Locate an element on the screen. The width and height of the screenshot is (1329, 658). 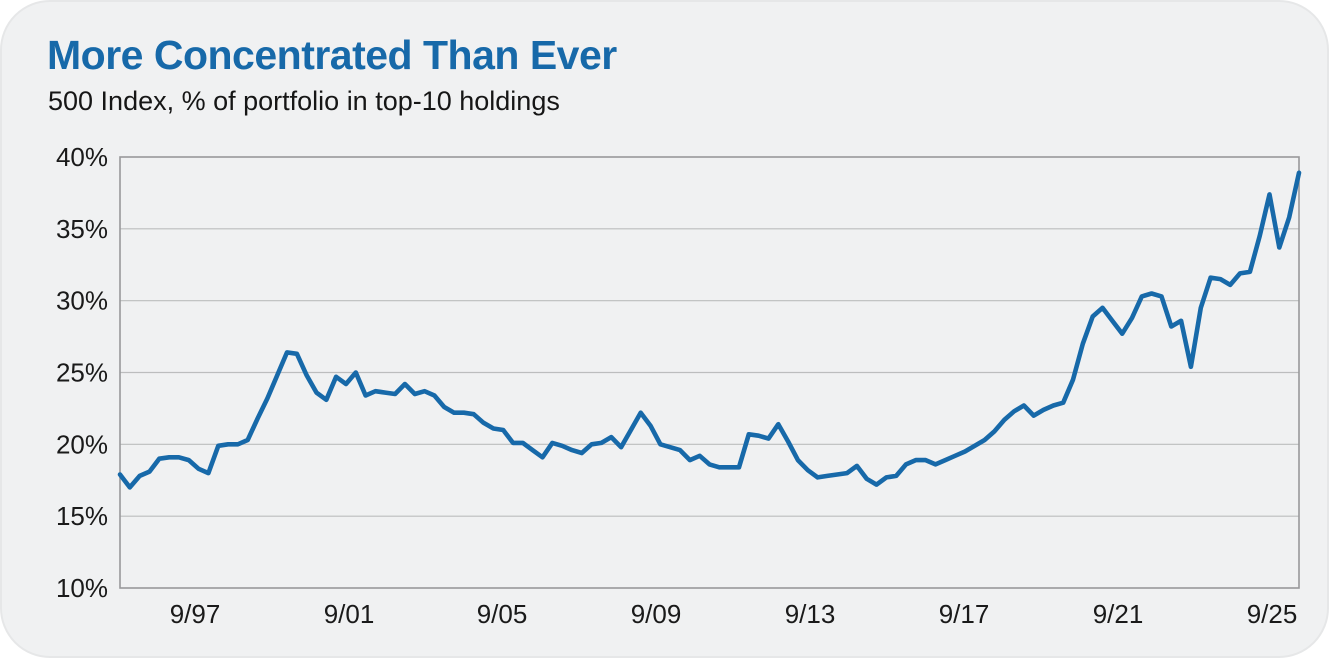
x-axis-tick-label: 9/09 is located at coordinates (656, 614).